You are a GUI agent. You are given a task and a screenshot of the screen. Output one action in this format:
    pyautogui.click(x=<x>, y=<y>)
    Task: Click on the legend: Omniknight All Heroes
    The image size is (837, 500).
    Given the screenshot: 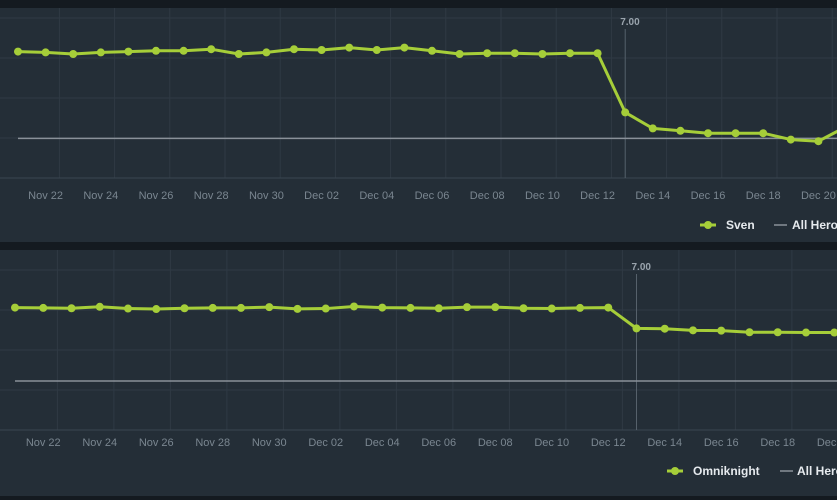 What is the action you would take?
    pyautogui.click(x=752, y=471)
    